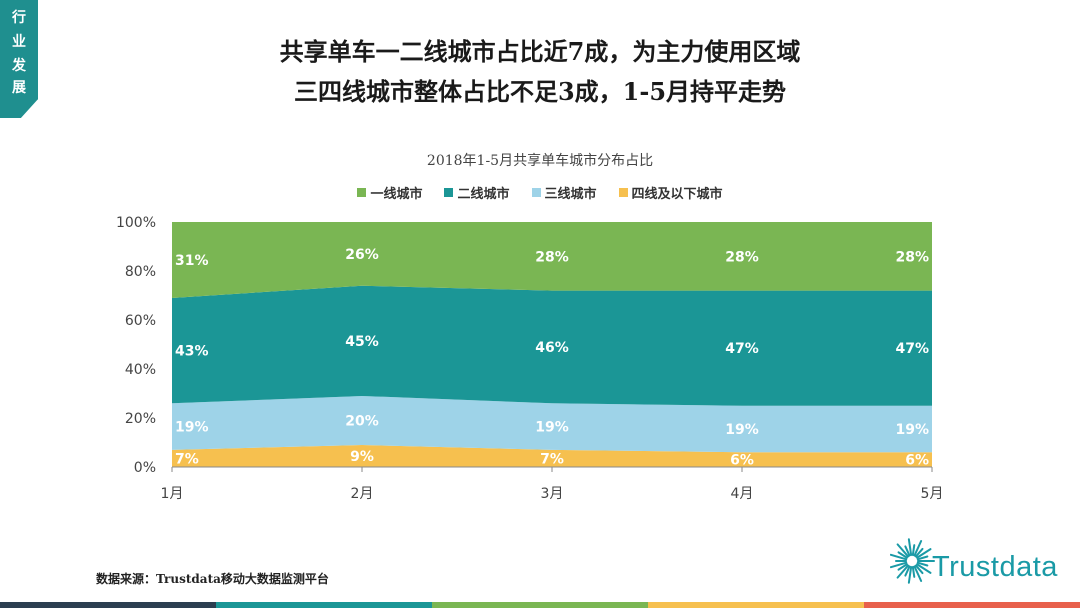 The height and width of the screenshot is (608, 1080). Describe the element at coordinates (540, 51) in the screenshot. I see `page-title-line1: 共享单车一二线城市占比近7成，为主力使用区域` at that location.